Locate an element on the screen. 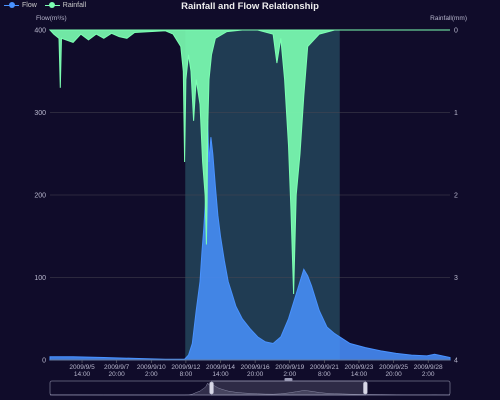  flow-line-icon is located at coordinates (11, 5).